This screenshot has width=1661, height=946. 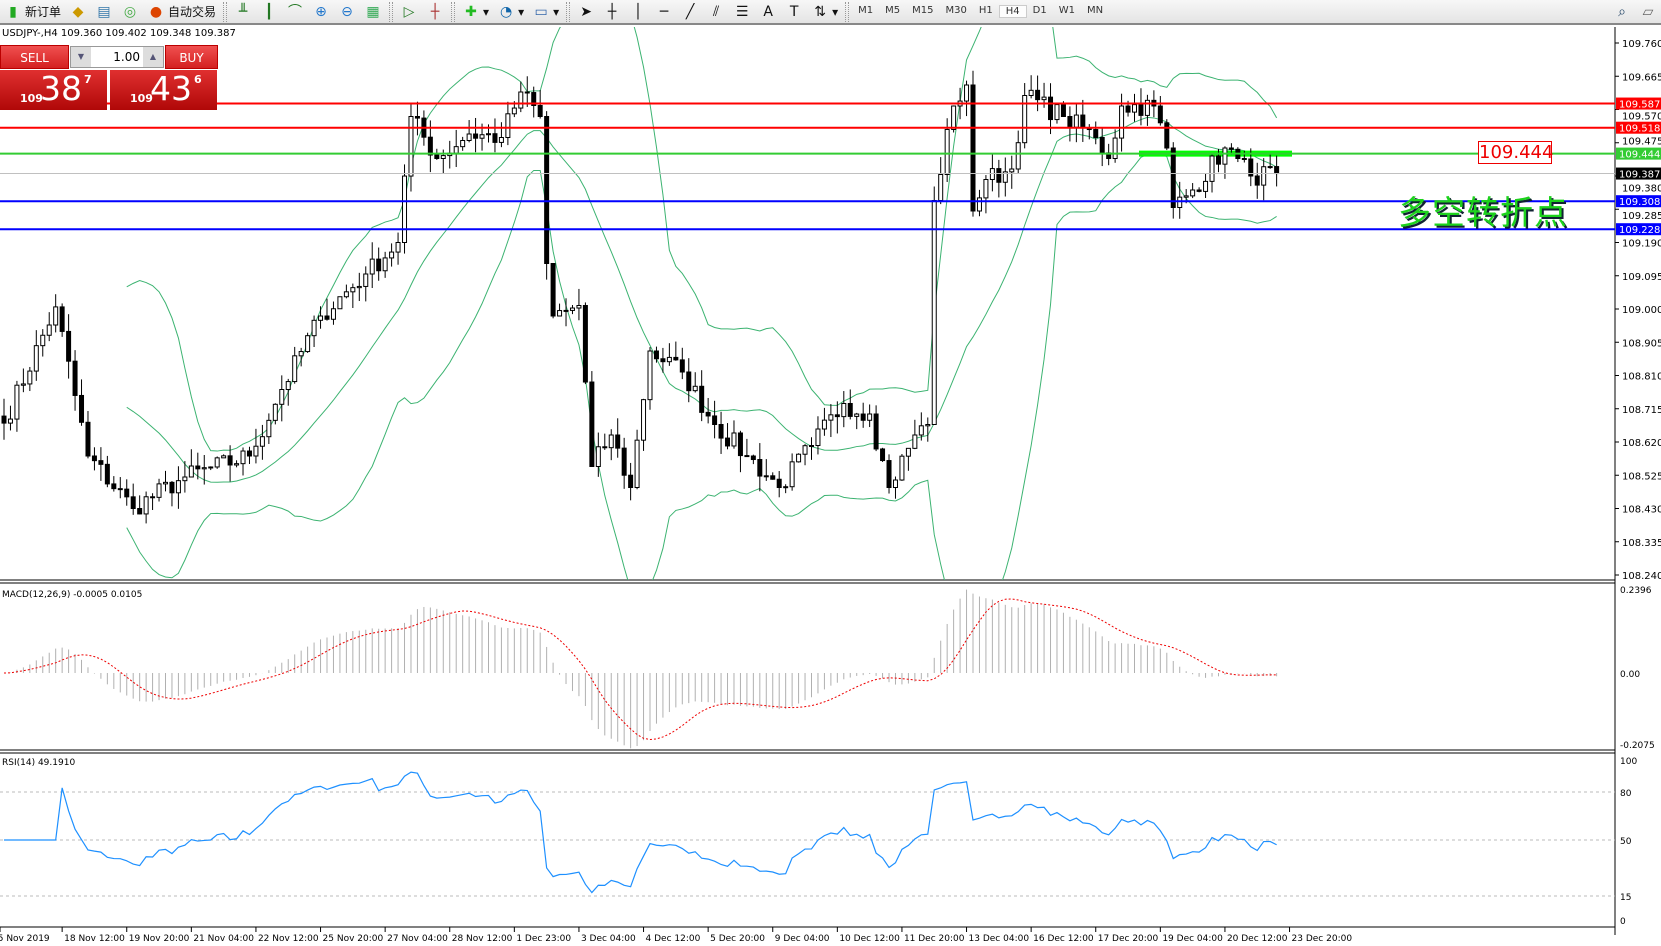 What do you see at coordinates (1648, 12) in the screenshot?
I see `chat-button: ▱` at bounding box center [1648, 12].